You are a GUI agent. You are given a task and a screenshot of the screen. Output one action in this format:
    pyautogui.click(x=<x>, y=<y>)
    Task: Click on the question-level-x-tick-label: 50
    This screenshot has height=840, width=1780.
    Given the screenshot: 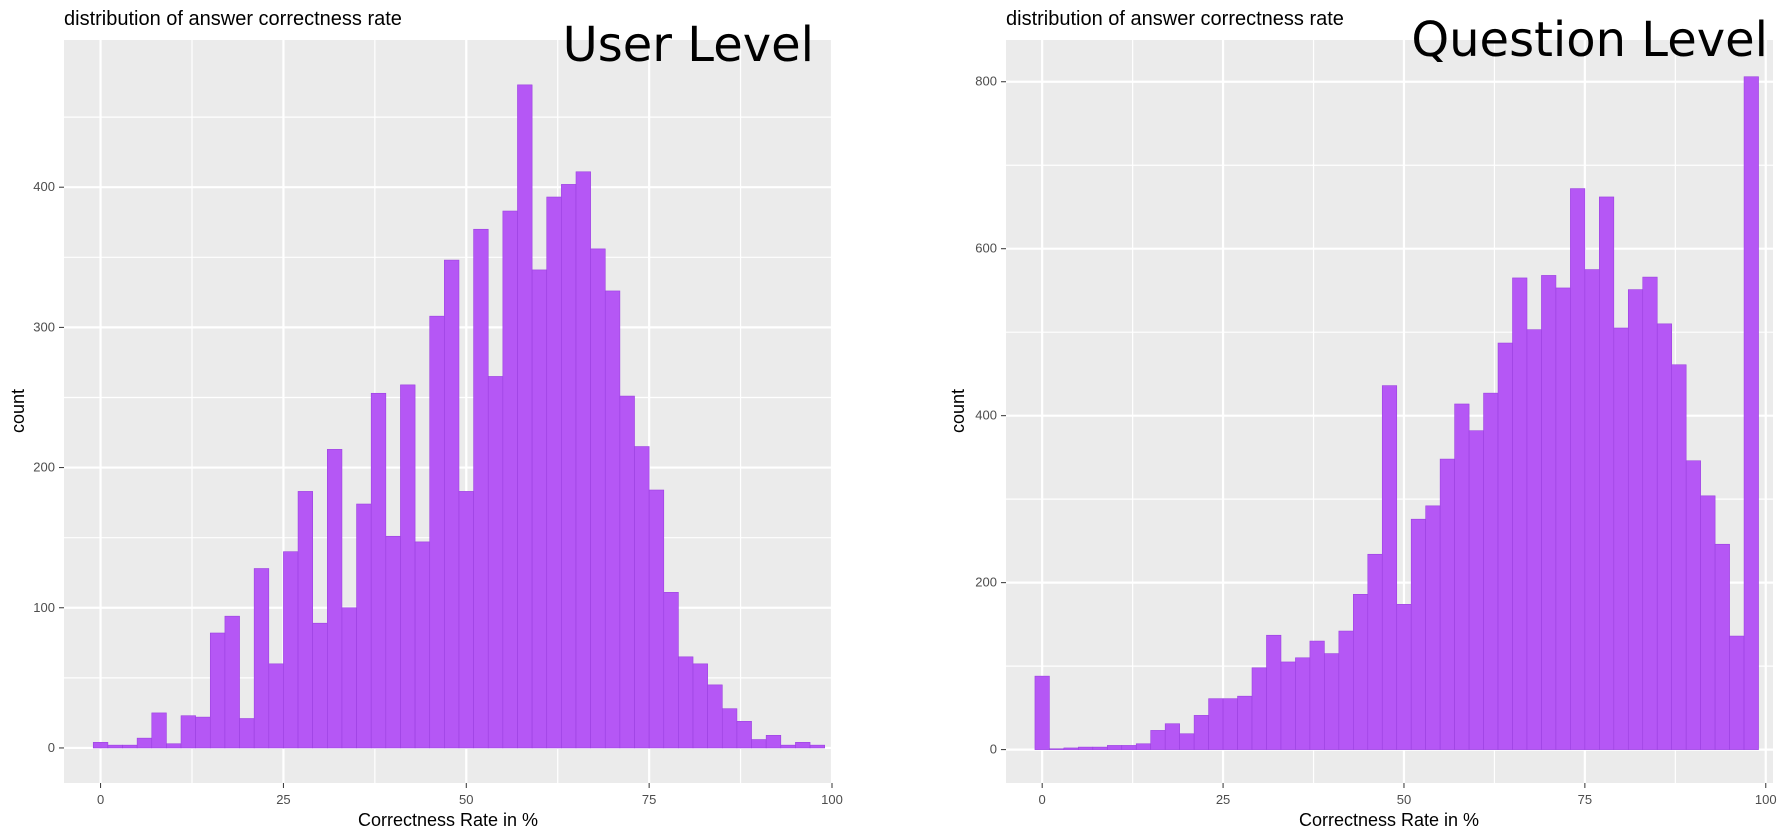 What is the action you would take?
    pyautogui.click(x=1404, y=799)
    